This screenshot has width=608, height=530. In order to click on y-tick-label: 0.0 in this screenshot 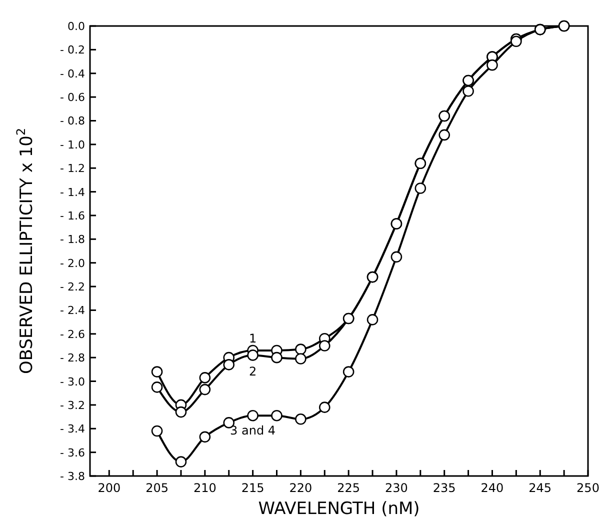, I will do `click(76, 26)`.